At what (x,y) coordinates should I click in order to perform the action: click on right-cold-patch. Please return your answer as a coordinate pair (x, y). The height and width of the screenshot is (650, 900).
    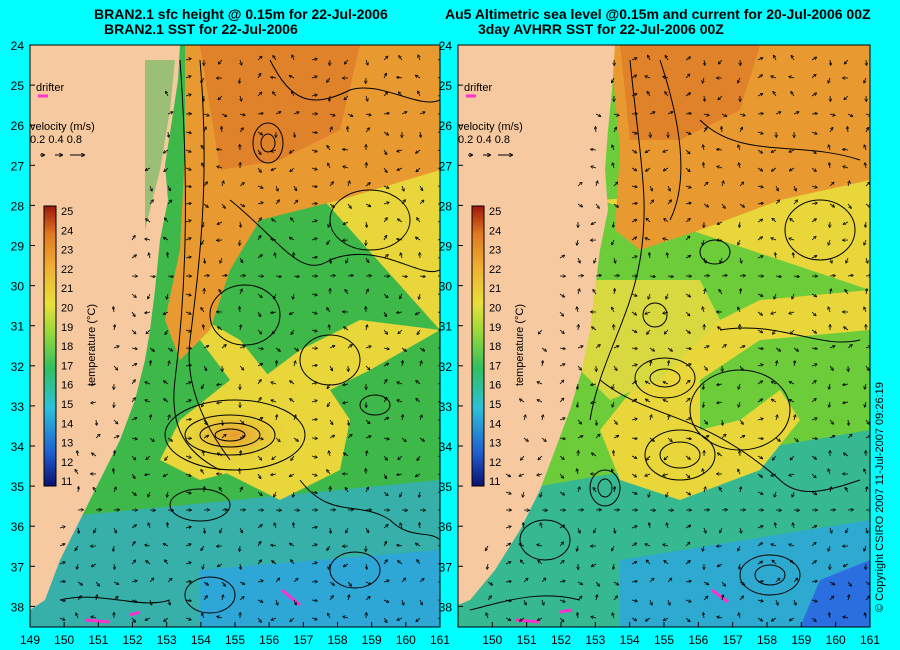
    Looking at the image, I should click on (835, 593).